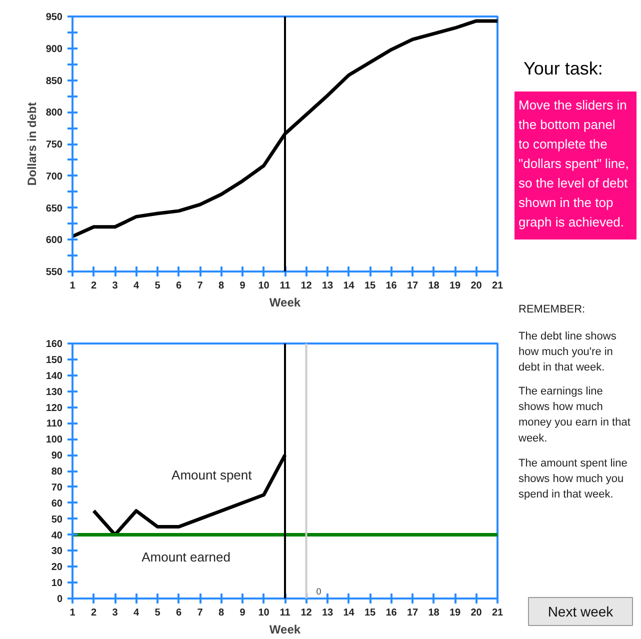 This screenshot has height=639, width=641. I want to click on y-tick-label: 110, so click(54, 424).